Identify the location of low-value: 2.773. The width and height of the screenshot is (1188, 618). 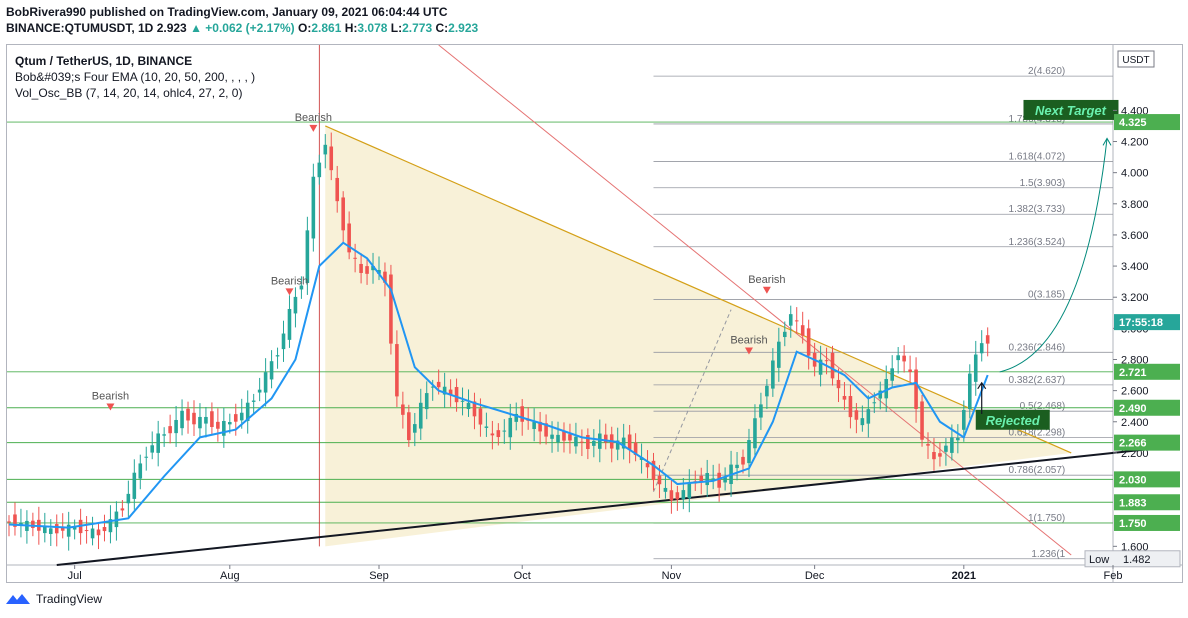
(417, 28).